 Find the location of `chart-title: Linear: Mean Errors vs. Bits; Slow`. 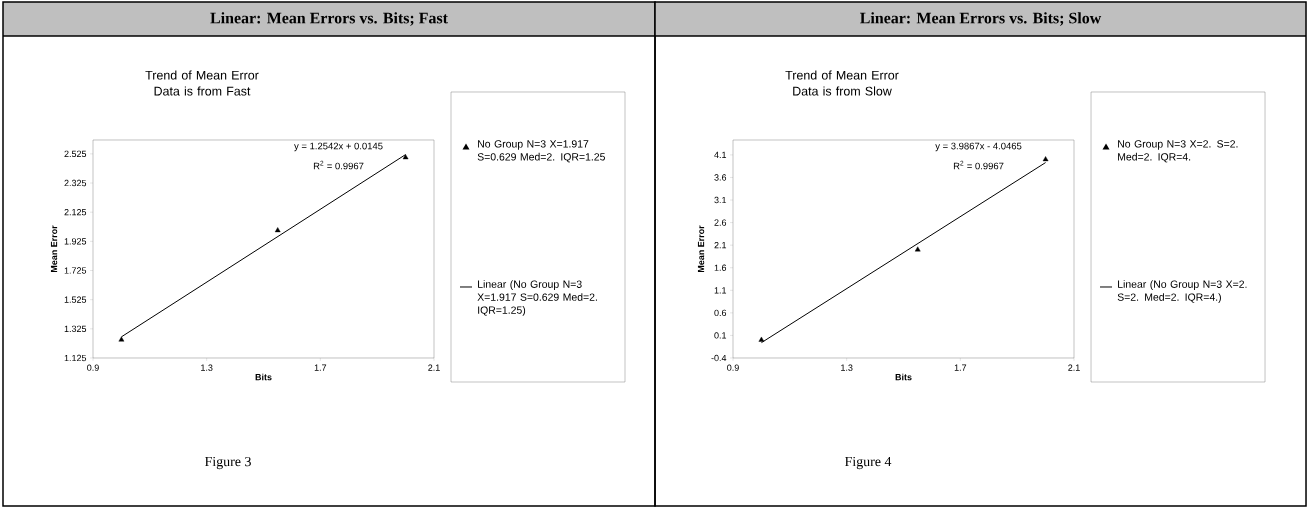

chart-title: Linear: Mean Errors vs. Bits; Slow is located at coordinates (981, 19).